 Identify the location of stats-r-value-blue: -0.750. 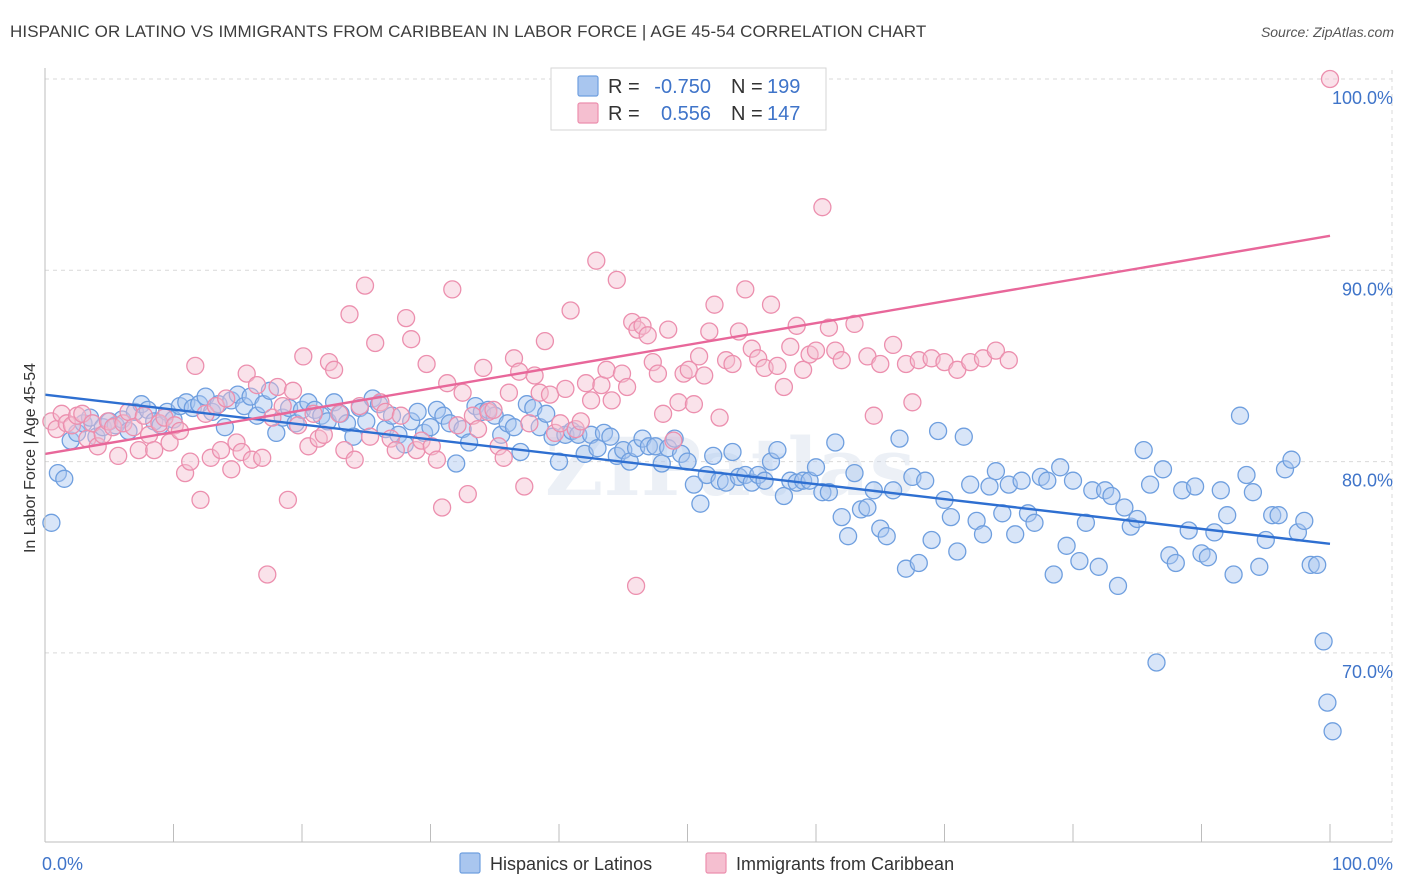
(682, 87).